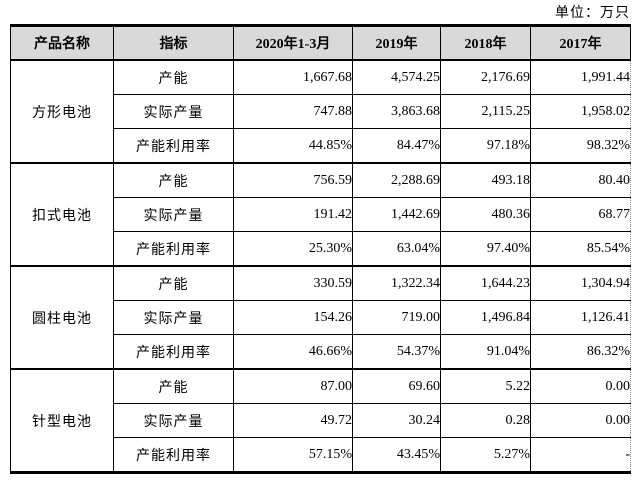 This screenshot has height=484, width=640. I want to click on table-row: 产能利用率 57.15% 43.45% 5.27% -, so click(321, 455).